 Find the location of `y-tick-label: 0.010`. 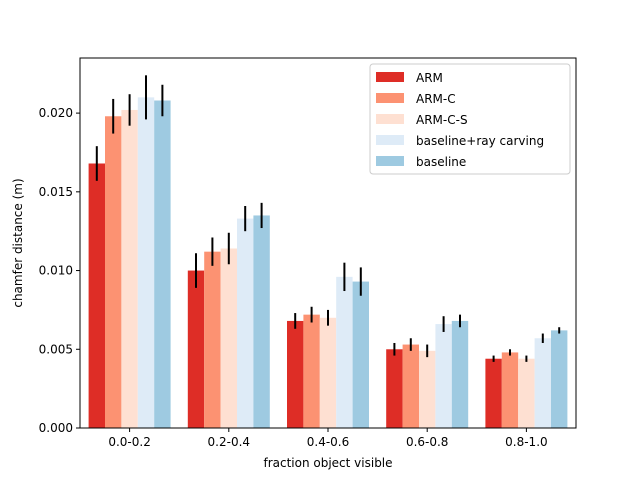

y-tick-label: 0.010 is located at coordinates (56, 271).